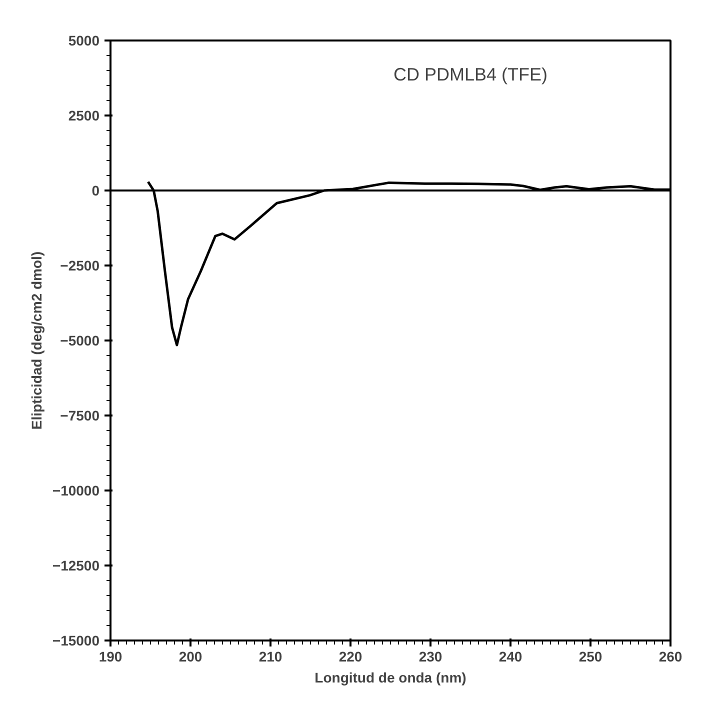 Image resolution: width=712 pixels, height=718 pixels. Describe the element at coordinates (76, 640) in the screenshot. I see `y-tick-label: −15000` at that location.